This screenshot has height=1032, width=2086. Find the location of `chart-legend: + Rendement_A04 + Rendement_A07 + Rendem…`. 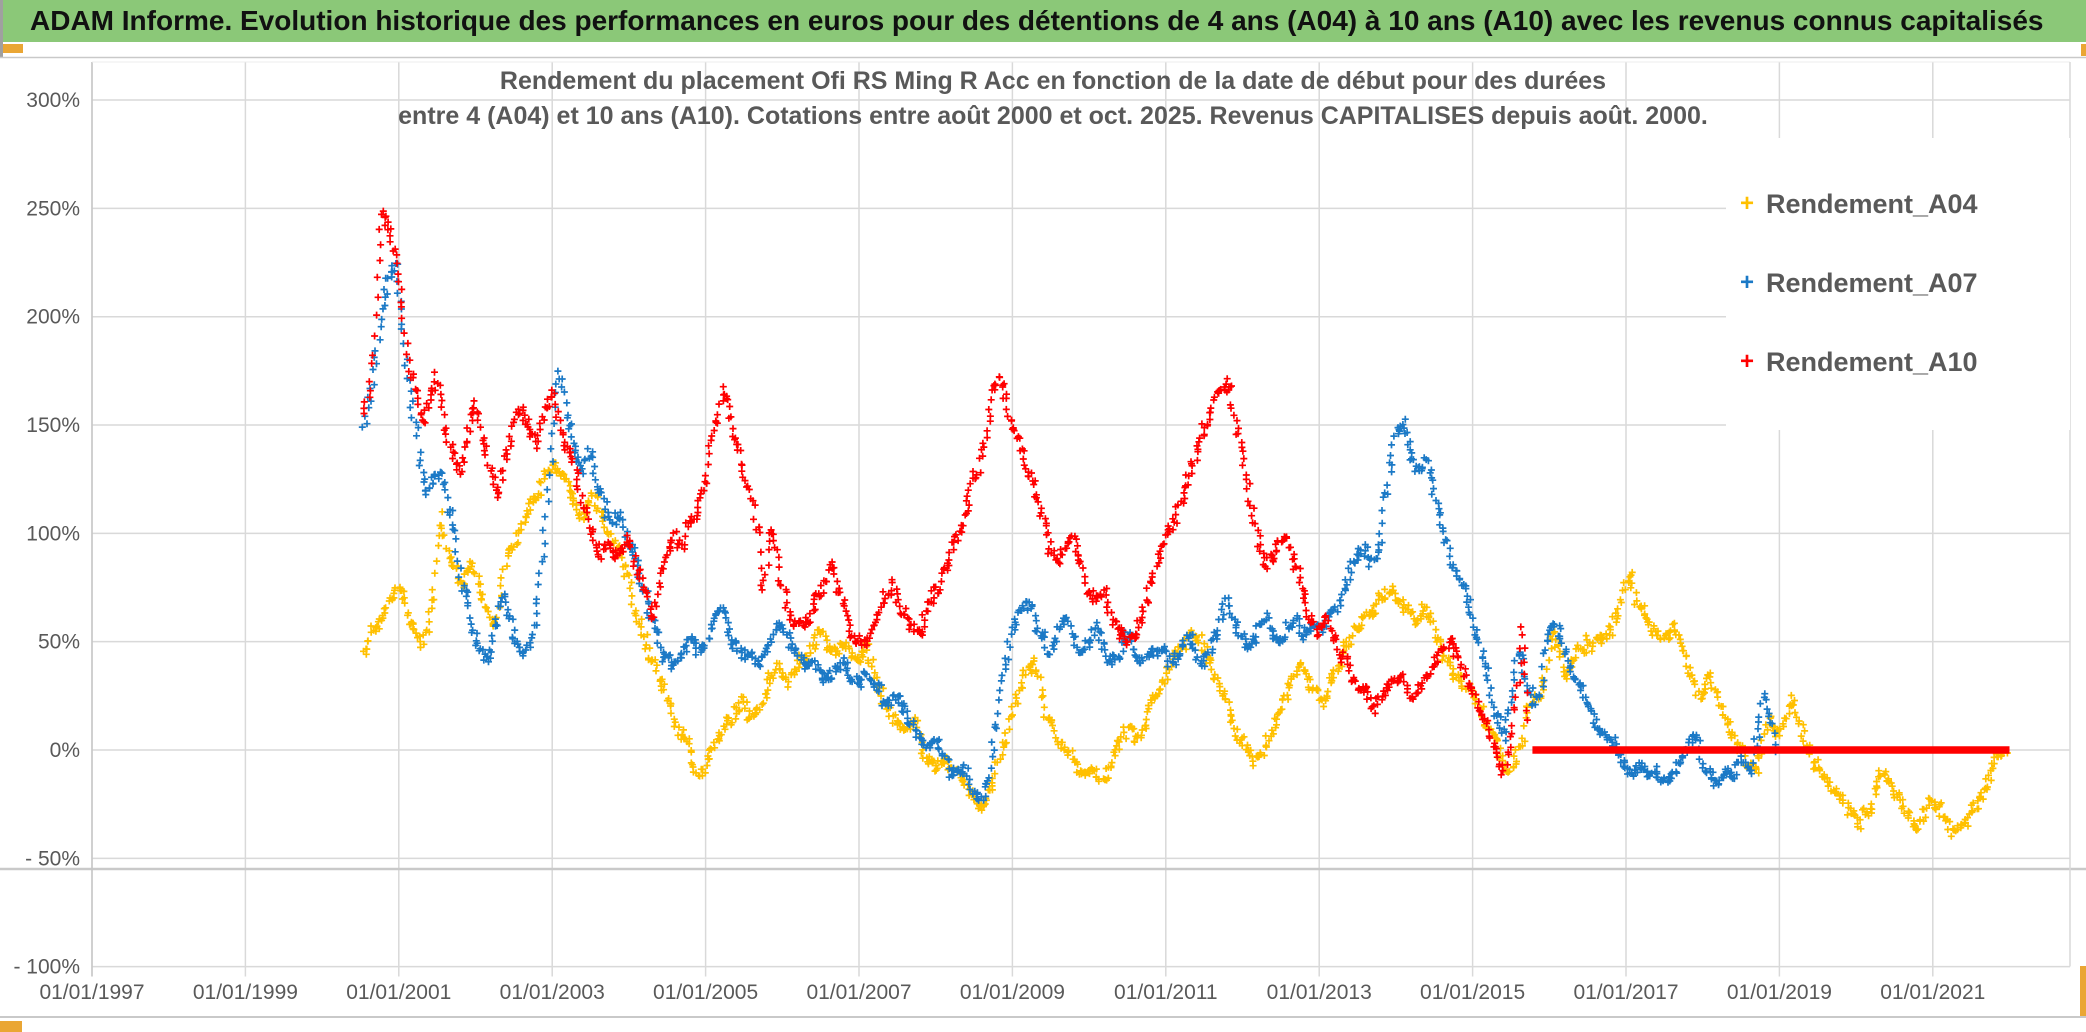

chart-legend: + Rendement_A04 + Rendement_A07 + Rendem… is located at coordinates (1859, 304).